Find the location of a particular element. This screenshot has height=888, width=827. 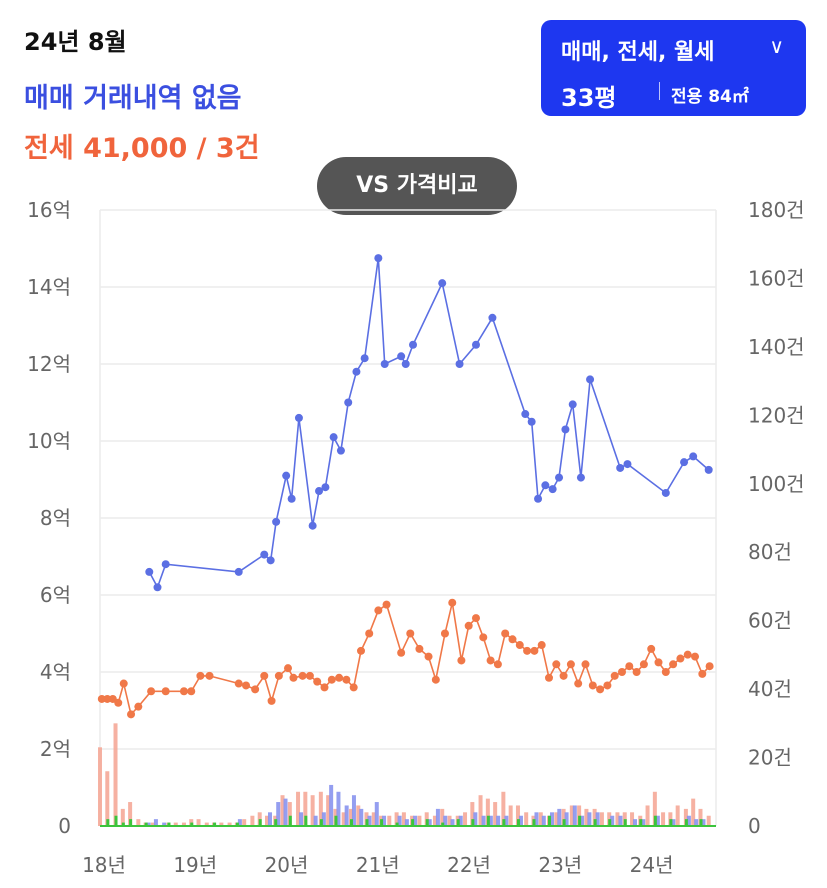

x-tick: 20년 is located at coordinates (287, 865).